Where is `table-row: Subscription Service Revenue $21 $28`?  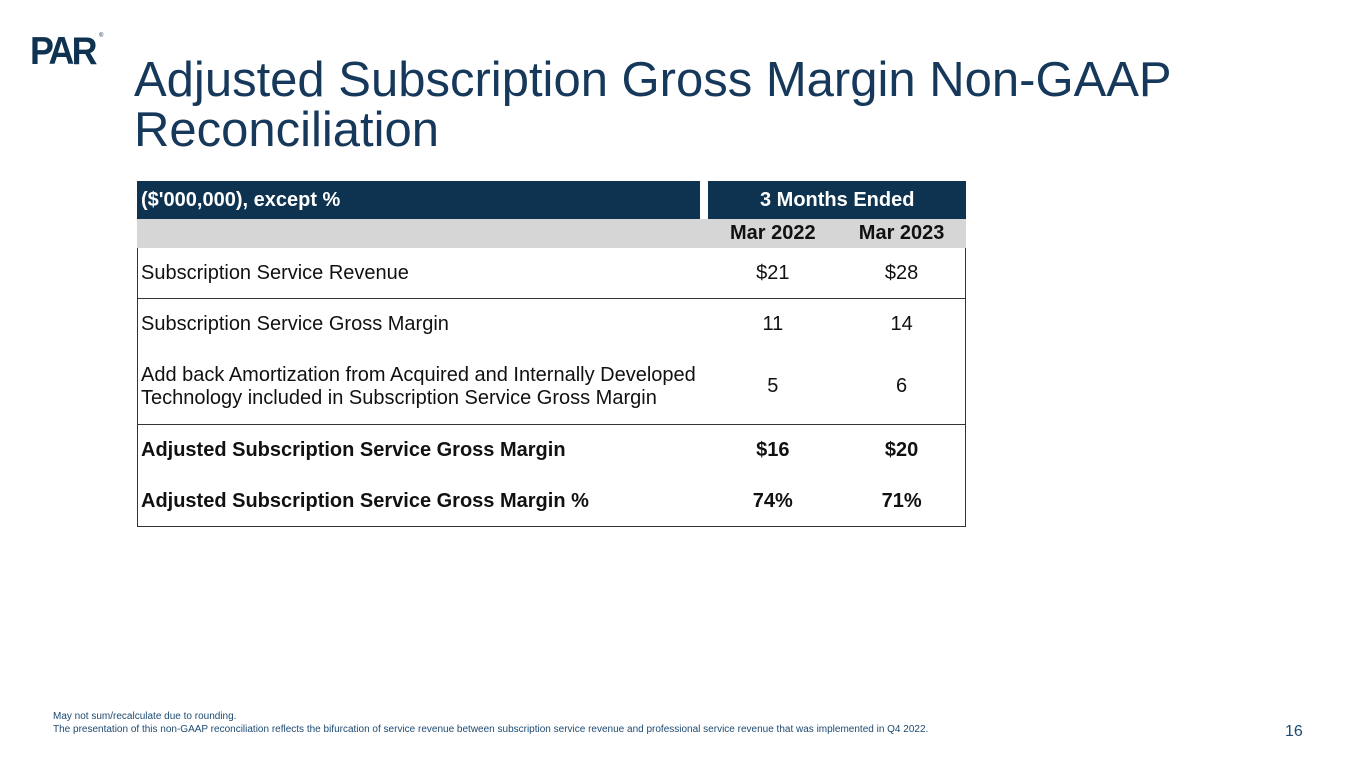
table-row: Subscription Service Revenue $21 $28 is located at coordinates (551, 273).